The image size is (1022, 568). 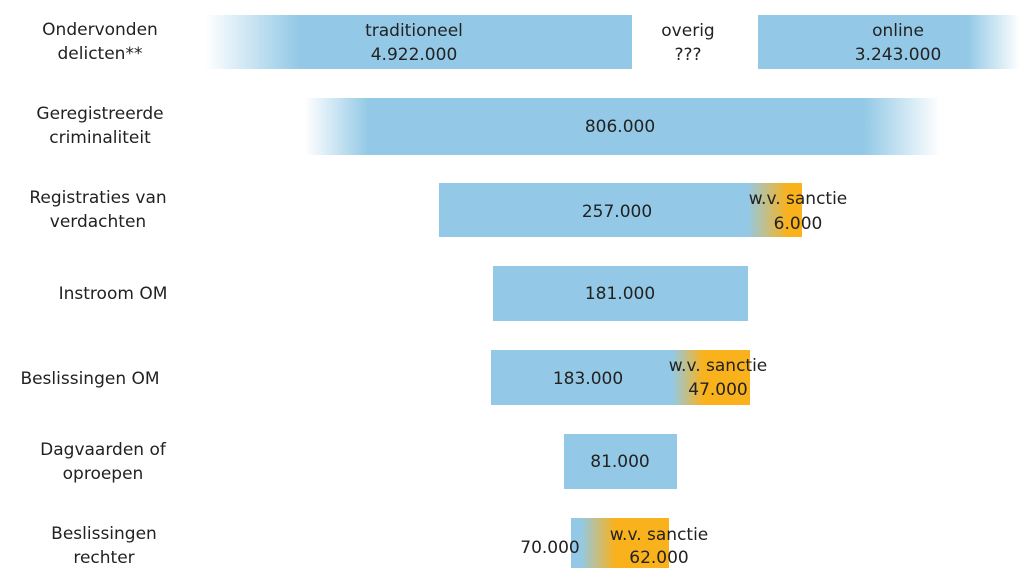 I want to click on segment-text: 183.000, so click(x=588, y=379).